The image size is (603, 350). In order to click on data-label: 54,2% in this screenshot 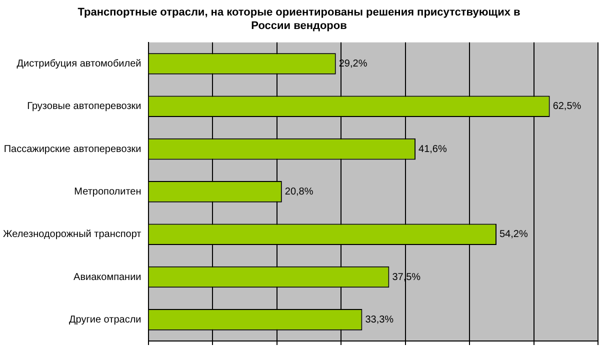, I will do `click(513, 234)`.